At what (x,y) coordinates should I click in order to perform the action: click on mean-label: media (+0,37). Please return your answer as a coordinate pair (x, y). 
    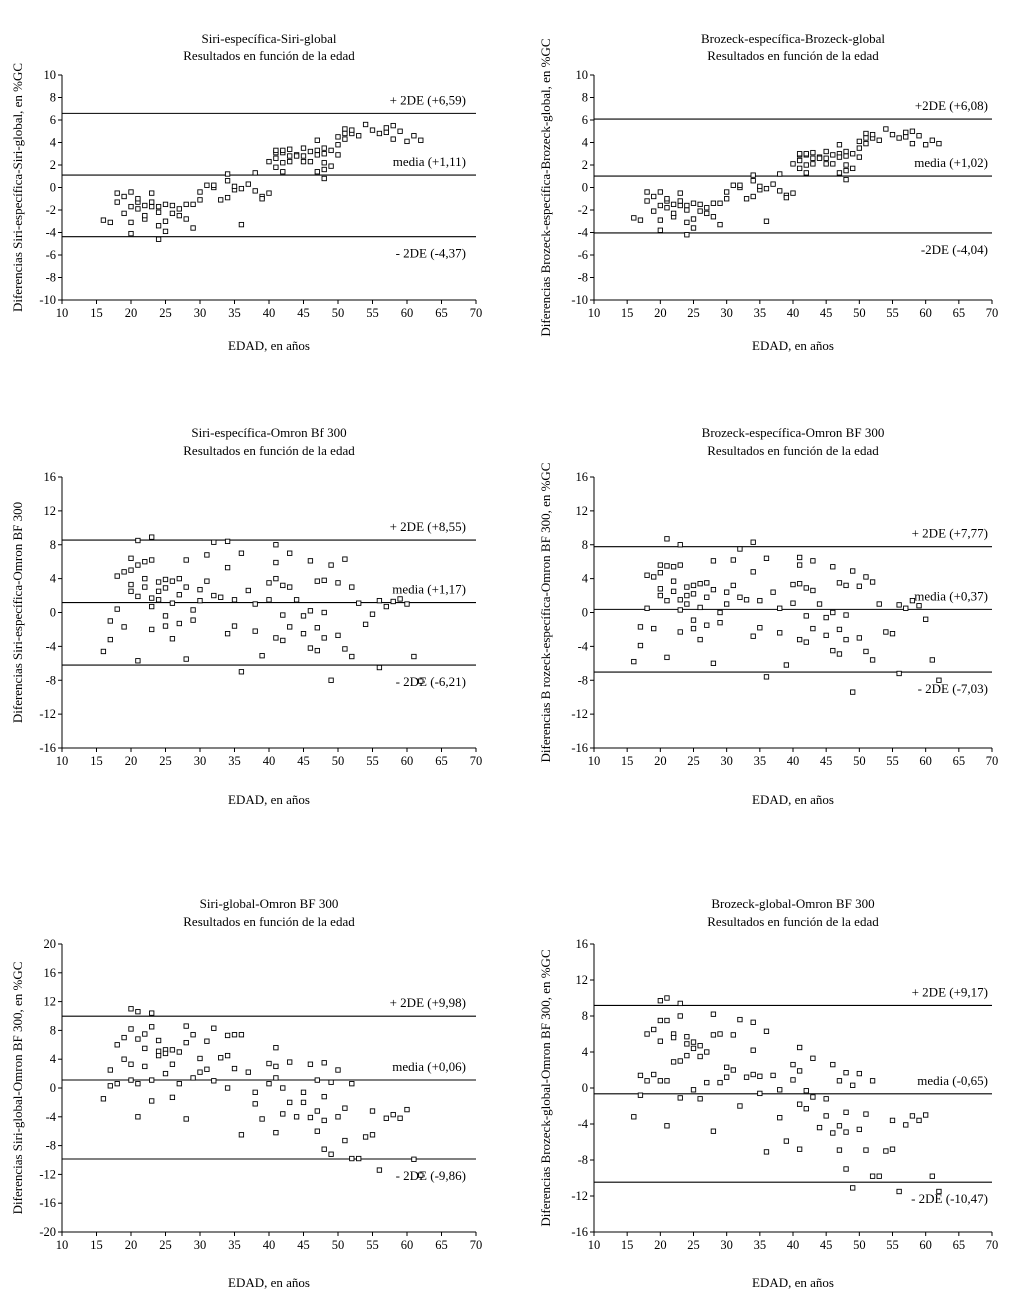
    Looking at the image, I should click on (951, 595).